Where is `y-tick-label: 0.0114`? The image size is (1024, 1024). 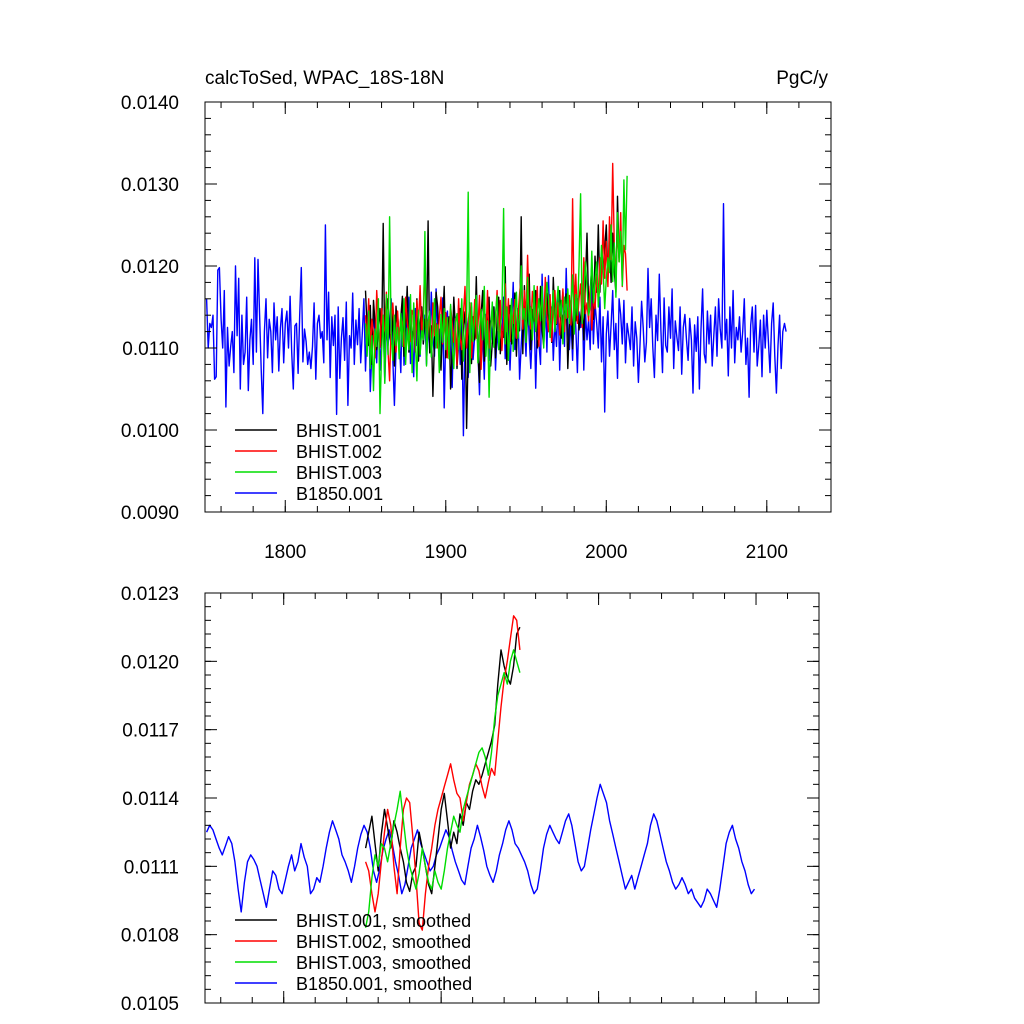 y-tick-label: 0.0114 is located at coordinates (150, 799).